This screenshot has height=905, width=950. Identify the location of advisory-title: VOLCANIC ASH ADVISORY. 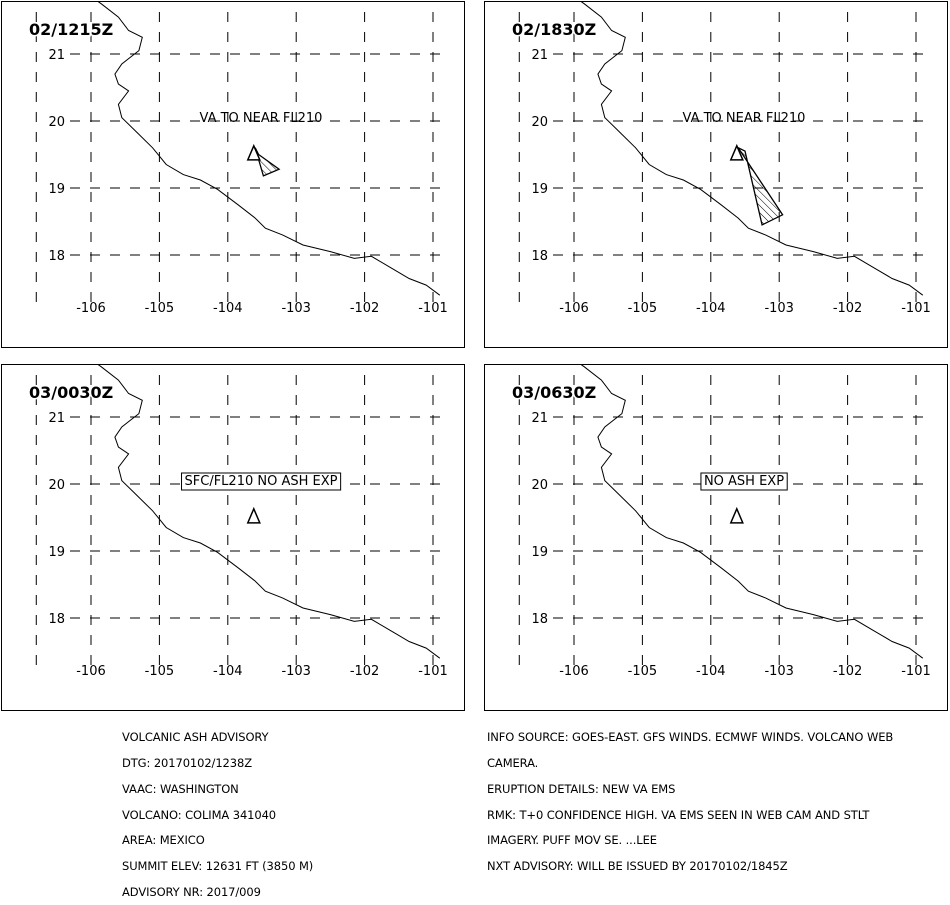
(195, 737).